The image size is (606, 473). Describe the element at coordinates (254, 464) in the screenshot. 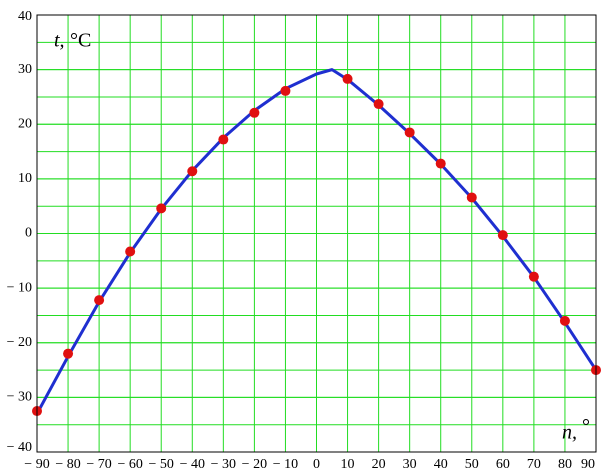

I see `x-tick-label: − 20` at that location.